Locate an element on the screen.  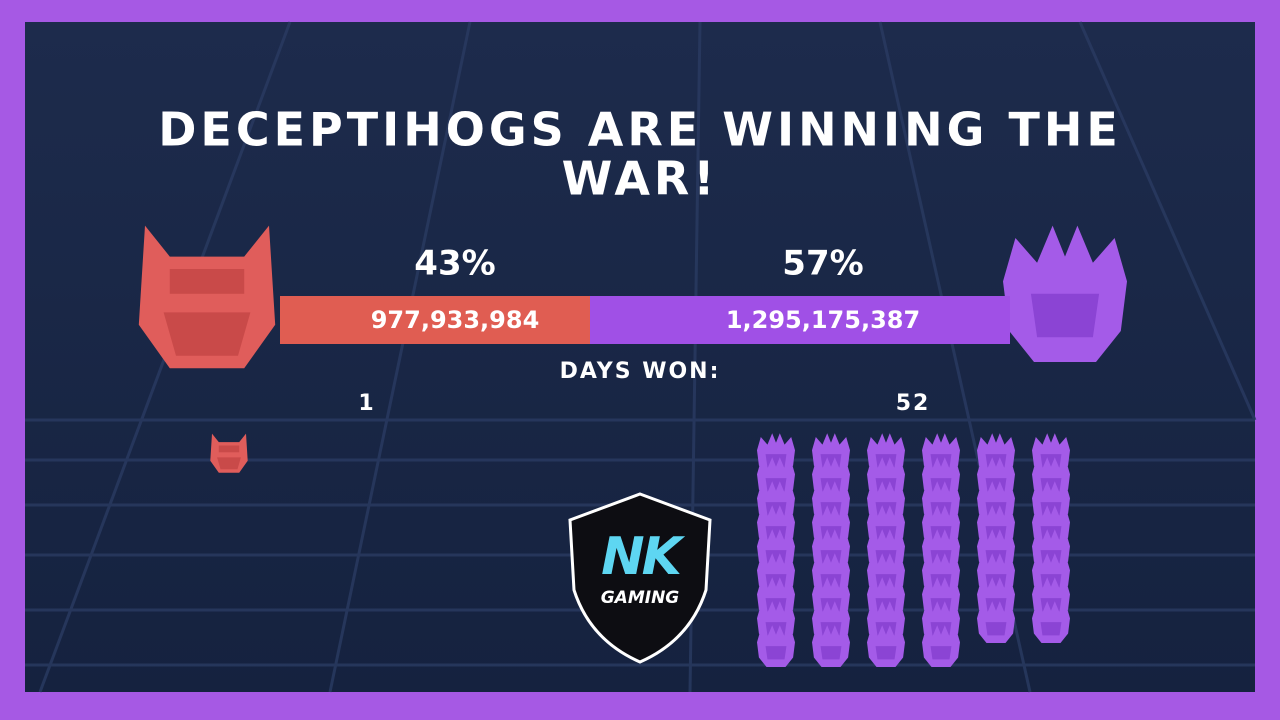
days-won-label: DAYS WON: is located at coordinates (640, 371).